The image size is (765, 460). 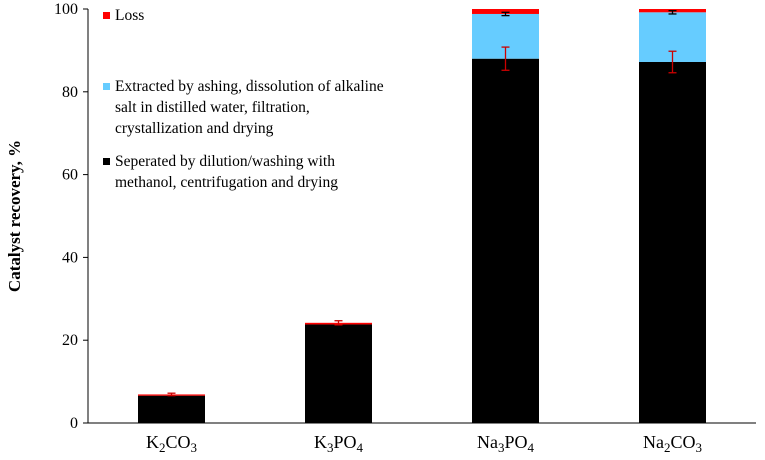 I want to click on y-tick-label: 0, so click(x=74, y=423).